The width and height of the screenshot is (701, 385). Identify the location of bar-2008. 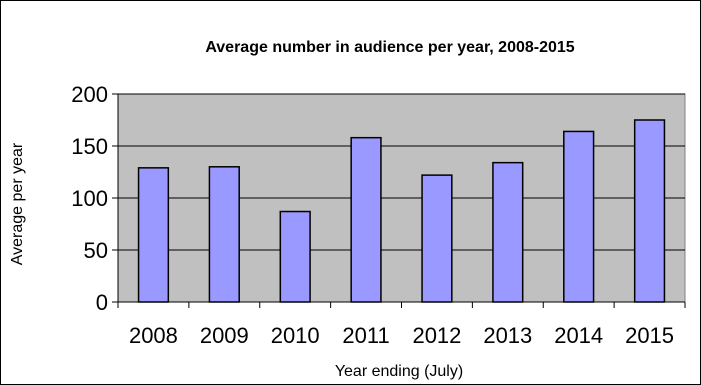
(153, 235).